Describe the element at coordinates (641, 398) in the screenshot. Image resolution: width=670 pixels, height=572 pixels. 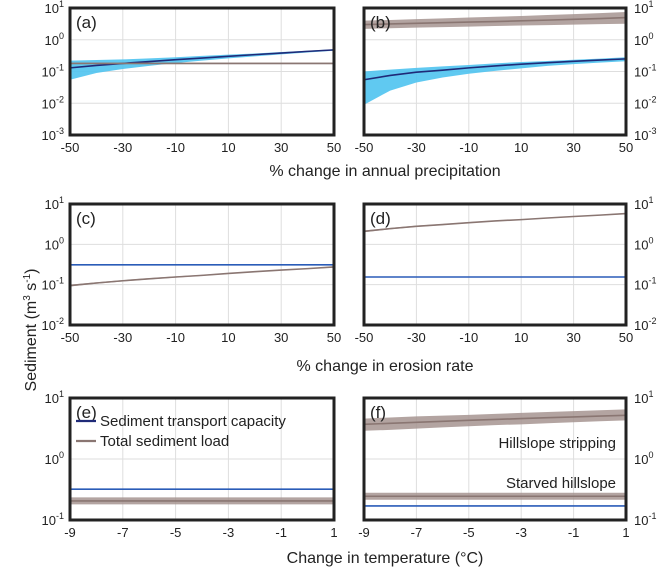
I see `ytick-base-f-0: 10` at that location.